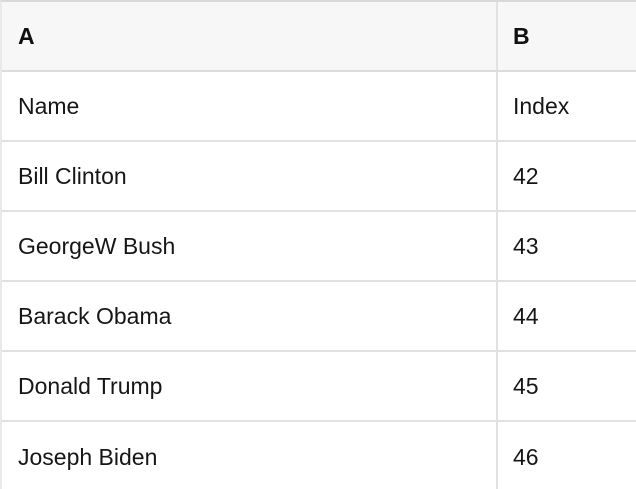  I want to click on cell-text: 43, so click(526, 245).